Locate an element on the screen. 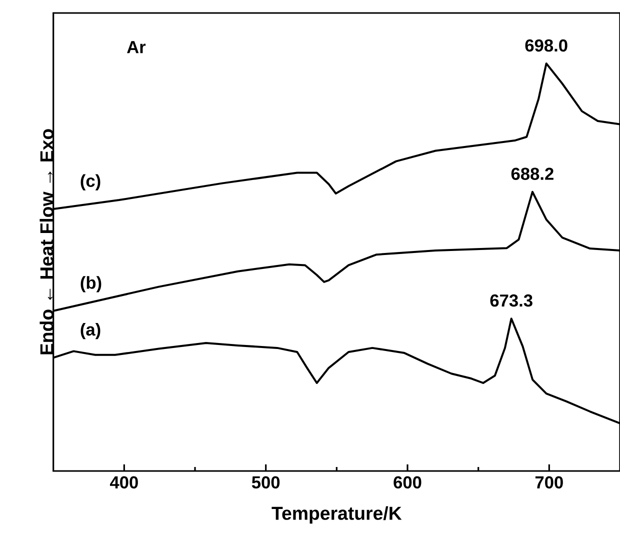 Image resolution: width=620 pixels, height=540 pixels. annotation: 698.0 is located at coordinates (546, 45).